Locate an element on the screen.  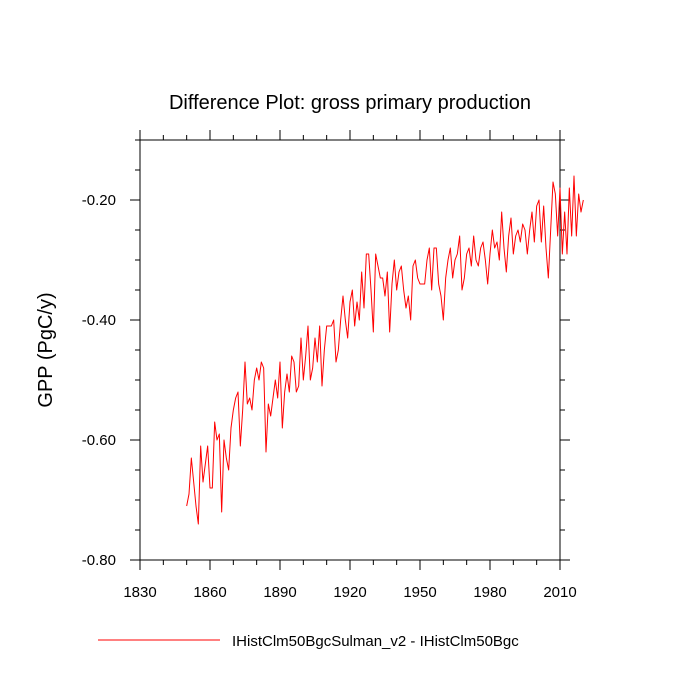
y-tick-label: -0.40 is located at coordinates (99, 320).